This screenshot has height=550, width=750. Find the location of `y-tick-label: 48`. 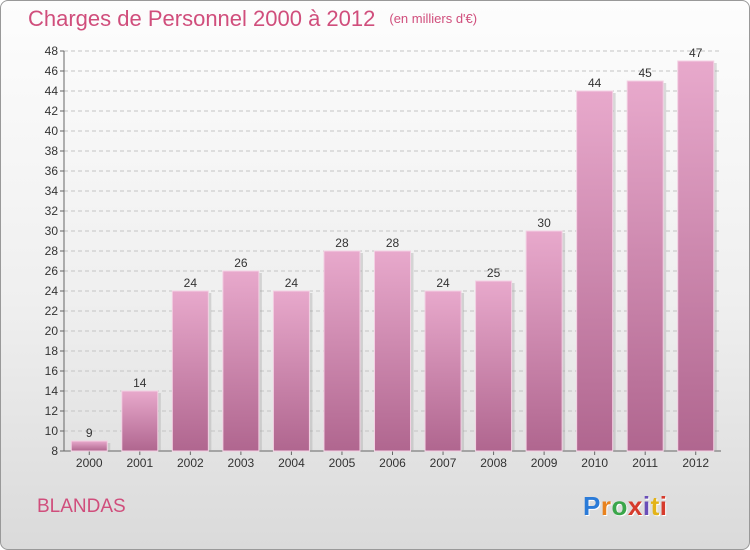

y-tick-label: 48 is located at coordinates (52, 51).